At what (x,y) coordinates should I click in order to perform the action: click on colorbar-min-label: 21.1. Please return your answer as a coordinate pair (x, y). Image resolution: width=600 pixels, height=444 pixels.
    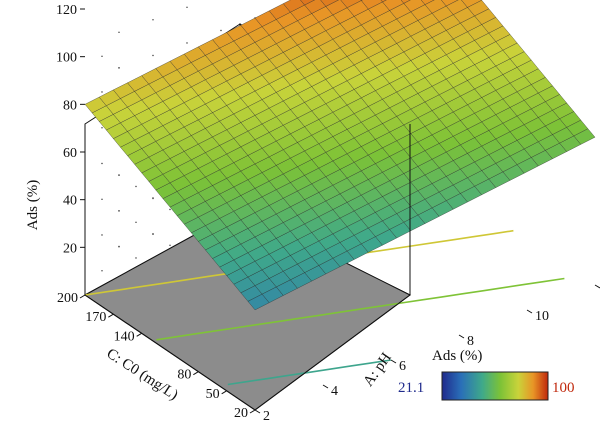
    Looking at the image, I should click on (411, 388).